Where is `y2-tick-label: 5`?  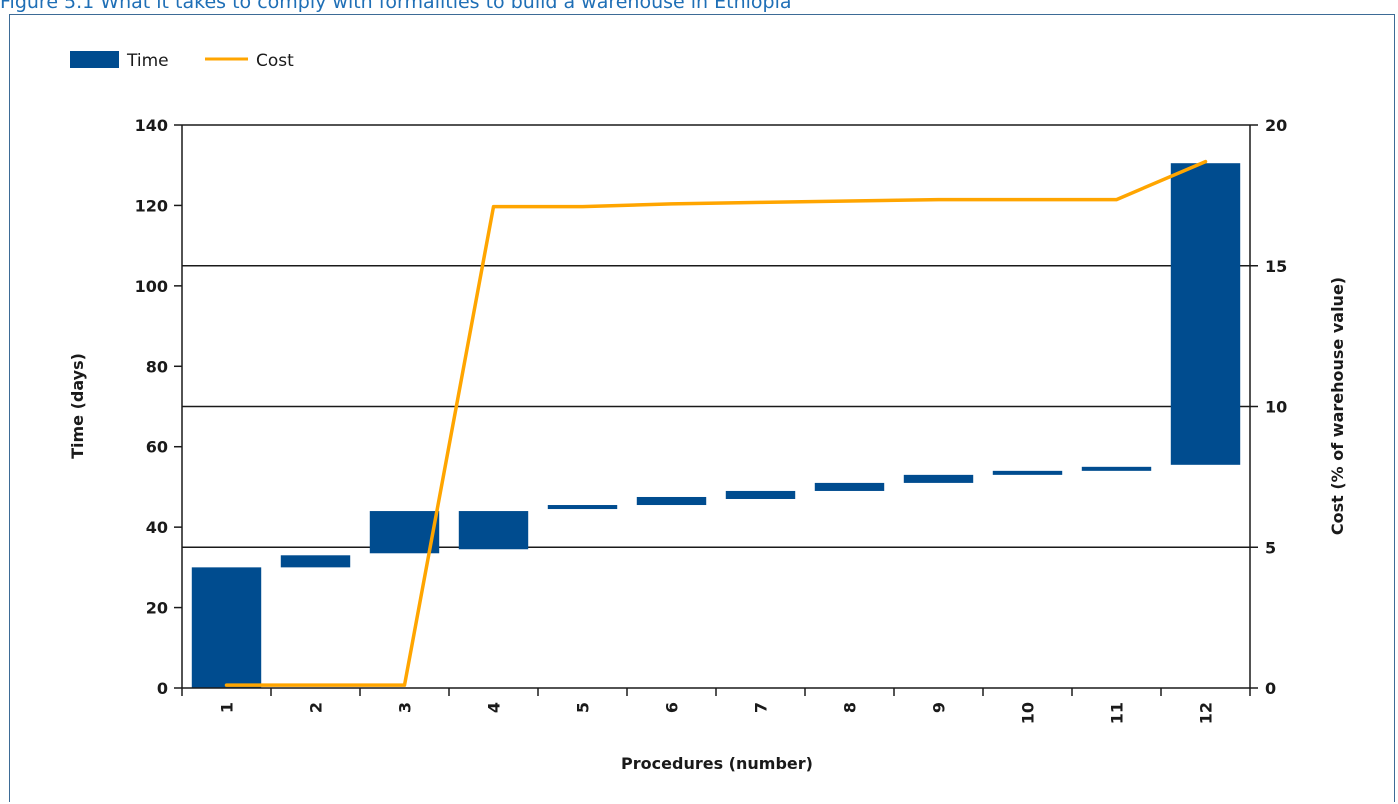 y2-tick-label: 5 is located at coordinates (1270, 547).